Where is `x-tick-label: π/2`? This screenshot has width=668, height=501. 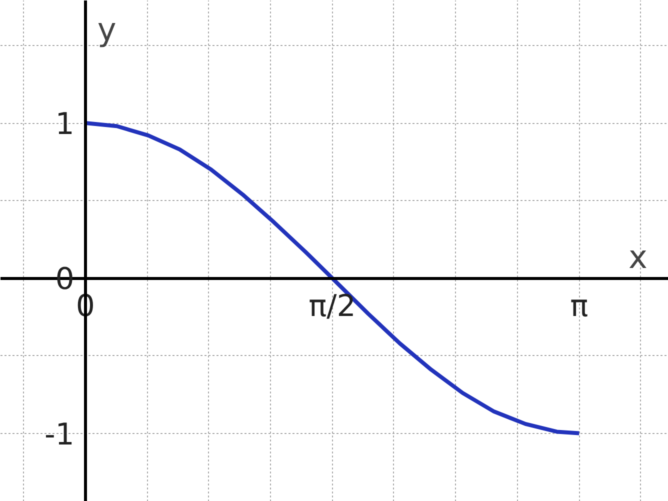
x-tick-label: π/2 is located at coordinates (332, 306).